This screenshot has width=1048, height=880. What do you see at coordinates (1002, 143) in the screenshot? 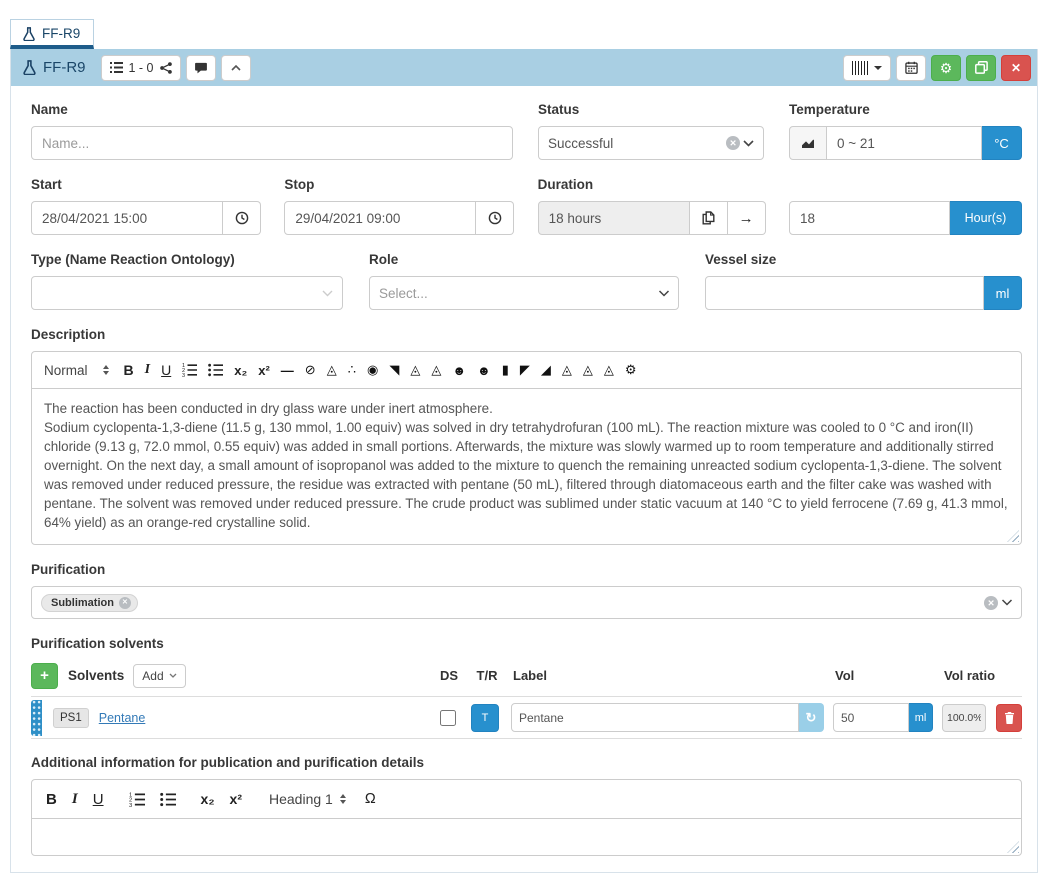
I see `temperature-unit-button: °C` at bounding box center [1002, 143].